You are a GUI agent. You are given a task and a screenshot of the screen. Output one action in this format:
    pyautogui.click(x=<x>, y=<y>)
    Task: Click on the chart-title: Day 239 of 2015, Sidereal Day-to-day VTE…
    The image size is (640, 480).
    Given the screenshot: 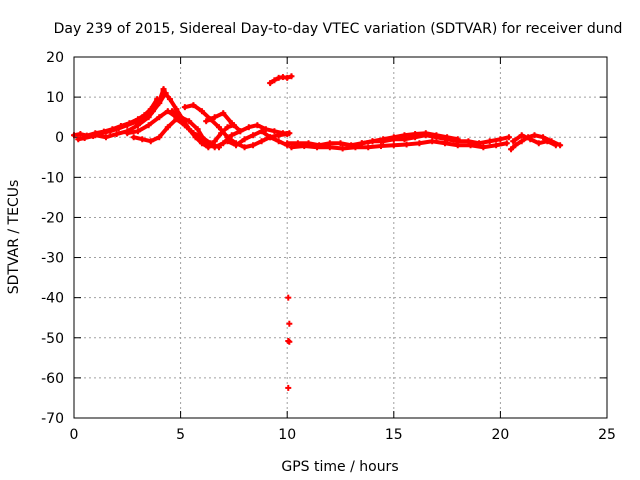 What is the action you would take?
    pyautogui.click(x=338, y=29)
    